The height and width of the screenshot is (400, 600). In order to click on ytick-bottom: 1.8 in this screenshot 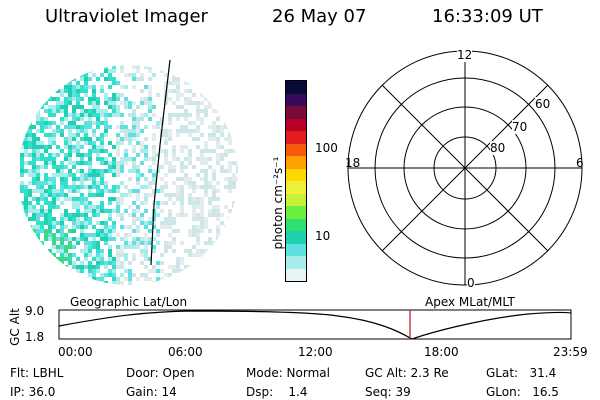, I will do `click(35, 337)`.